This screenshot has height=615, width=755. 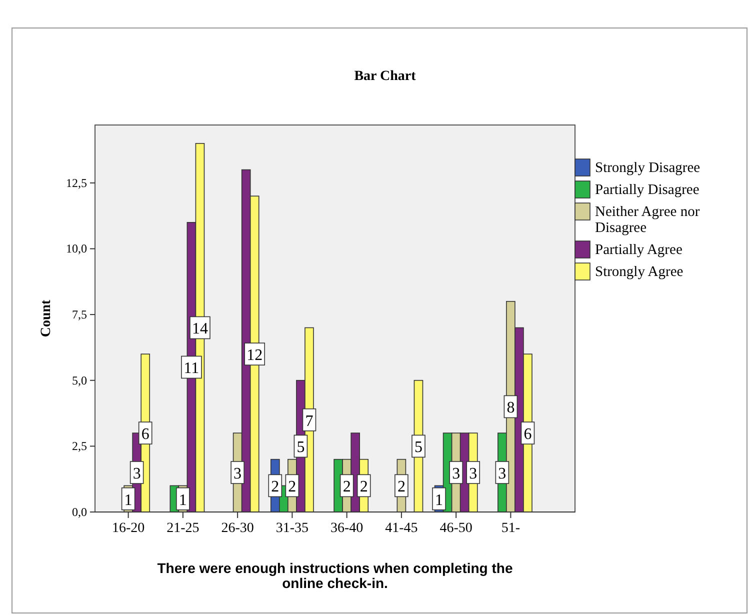 What do you see at coordinates (647, 220) in the screenshot?
I see `legend-label: Neither Agree nor Disagree` at bounding box center [647, 220].